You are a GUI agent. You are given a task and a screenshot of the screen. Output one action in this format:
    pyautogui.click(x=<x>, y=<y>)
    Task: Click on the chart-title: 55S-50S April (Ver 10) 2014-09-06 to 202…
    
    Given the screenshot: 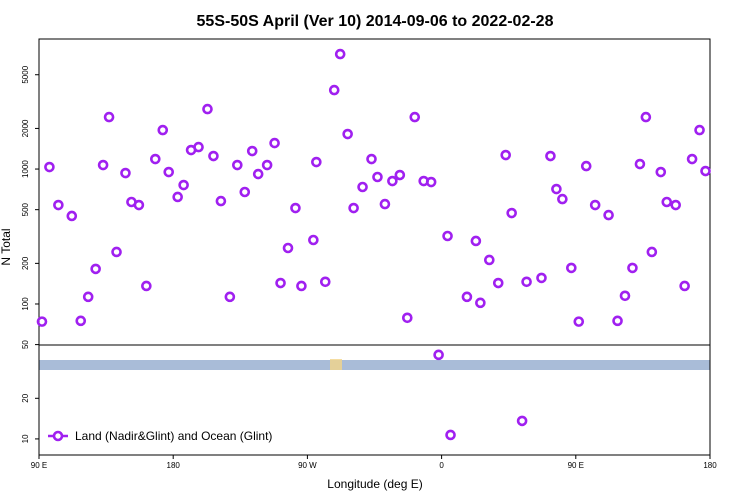 What is the action you would take?
    pyautogui.click(x=375, y=21)
    